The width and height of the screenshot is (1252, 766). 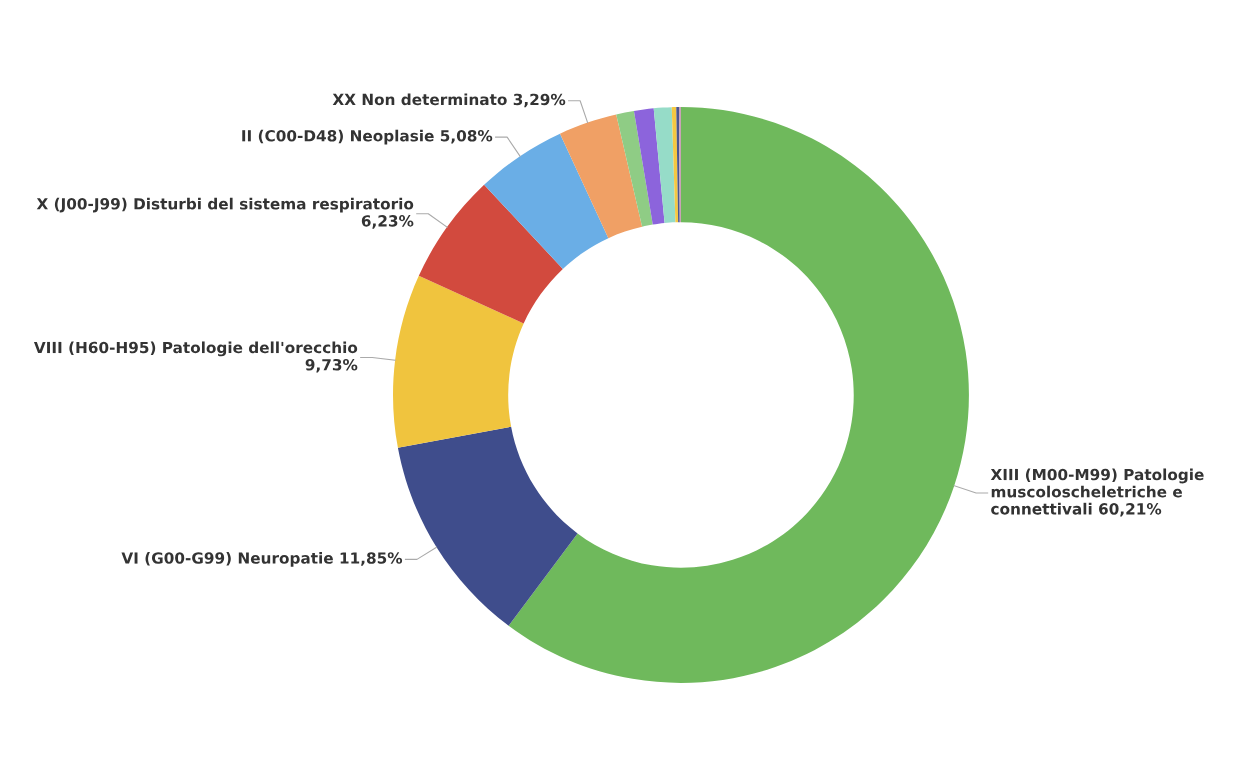 I want to click on slice-label: VIII (H60-H95) Patologie dell'orecchio, so click(x=195, y=349).